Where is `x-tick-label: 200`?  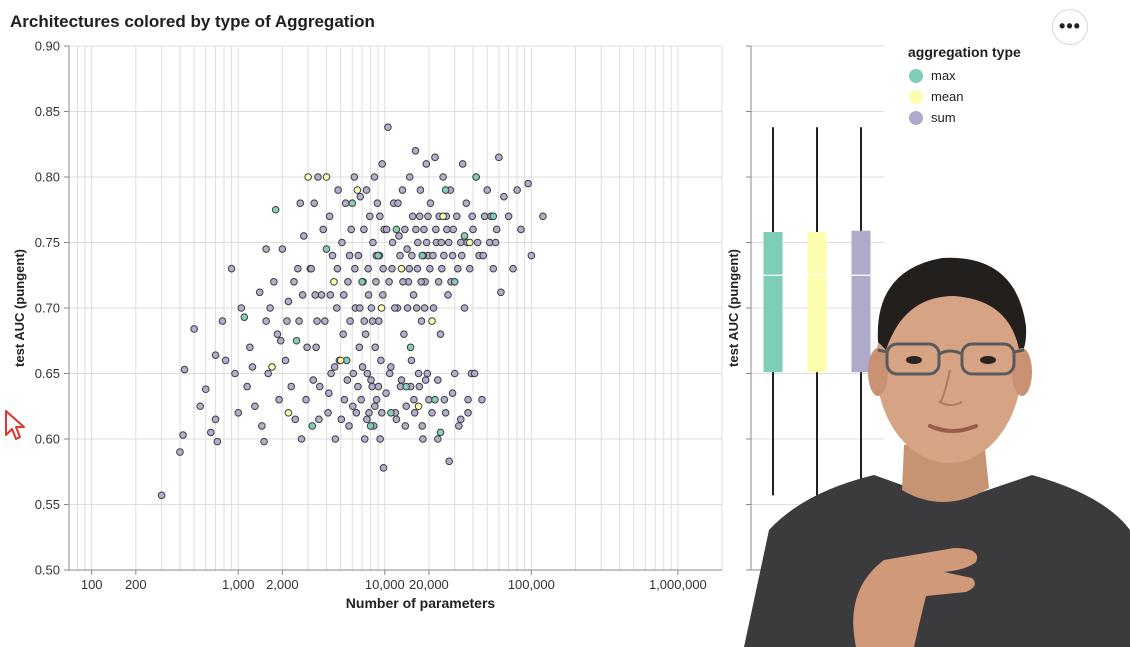 x-tick-label: 200 is located at coordinates (136, 584).